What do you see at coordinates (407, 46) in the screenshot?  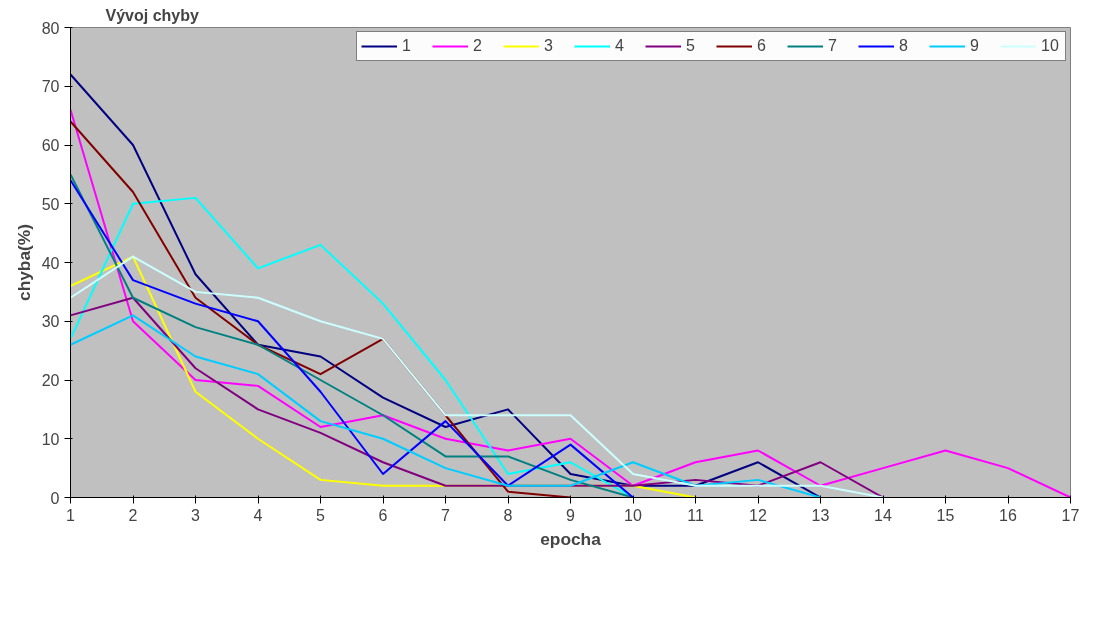 I see `legend-label: 1` at bounding box center [407, 46].